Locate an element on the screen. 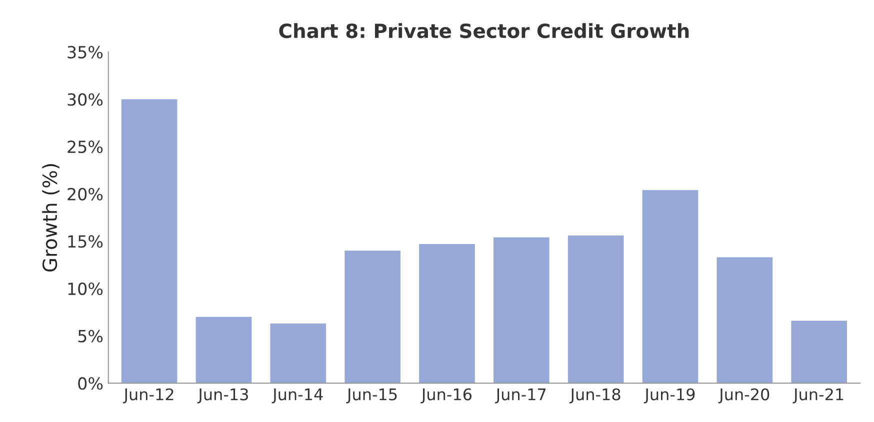  y-tick-label: 0% is located at coordinates (90, 383).